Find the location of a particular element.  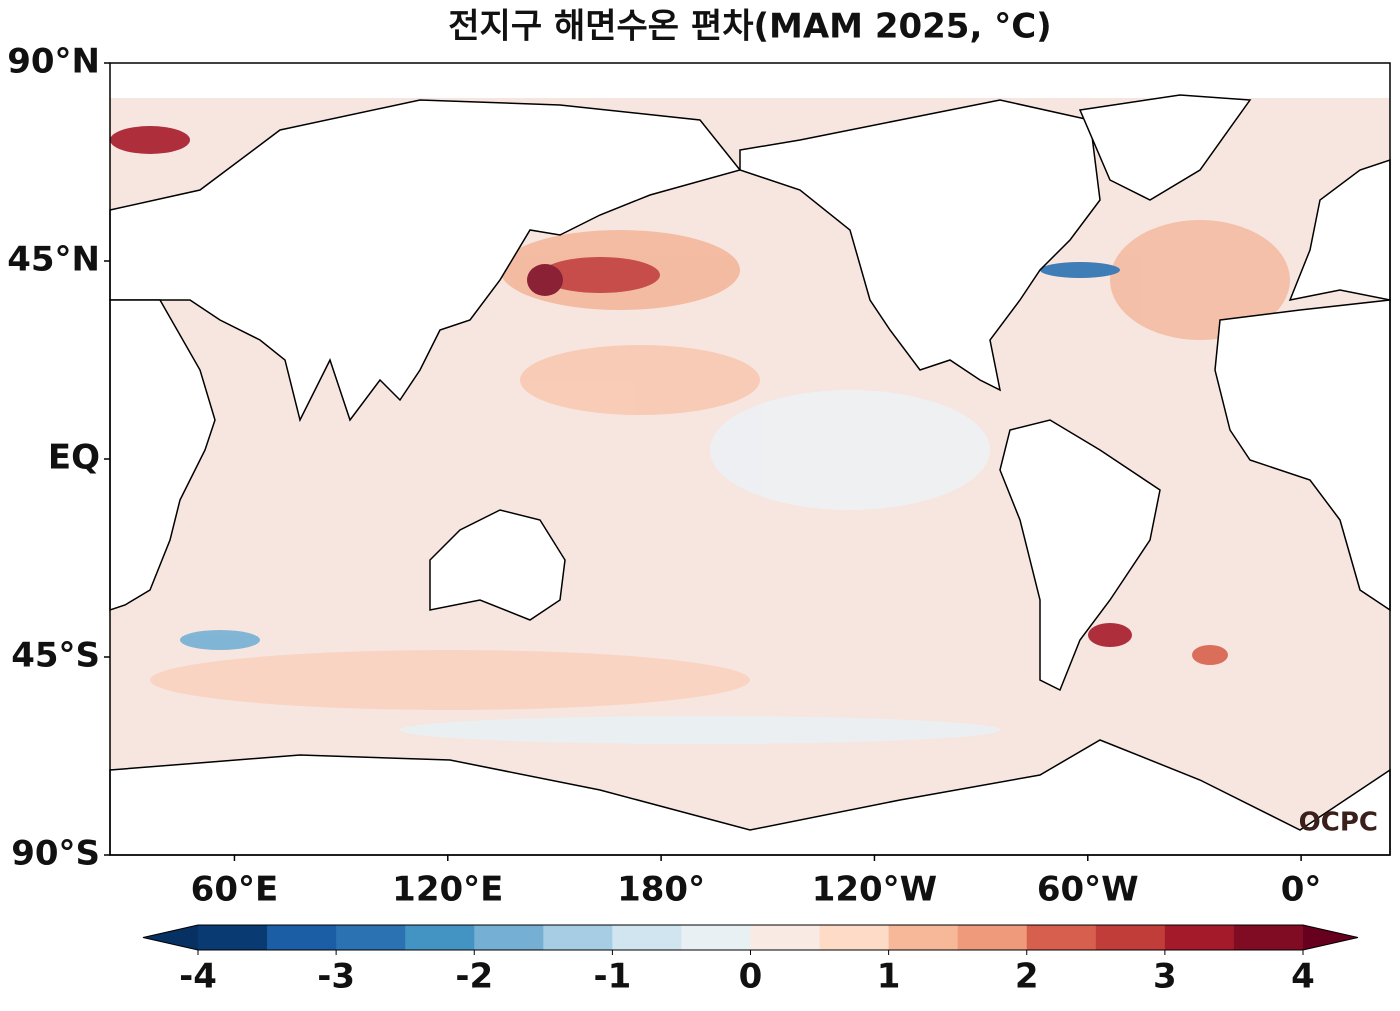

colorbar-tick-label: 1 is located at coordinates (889, 977).